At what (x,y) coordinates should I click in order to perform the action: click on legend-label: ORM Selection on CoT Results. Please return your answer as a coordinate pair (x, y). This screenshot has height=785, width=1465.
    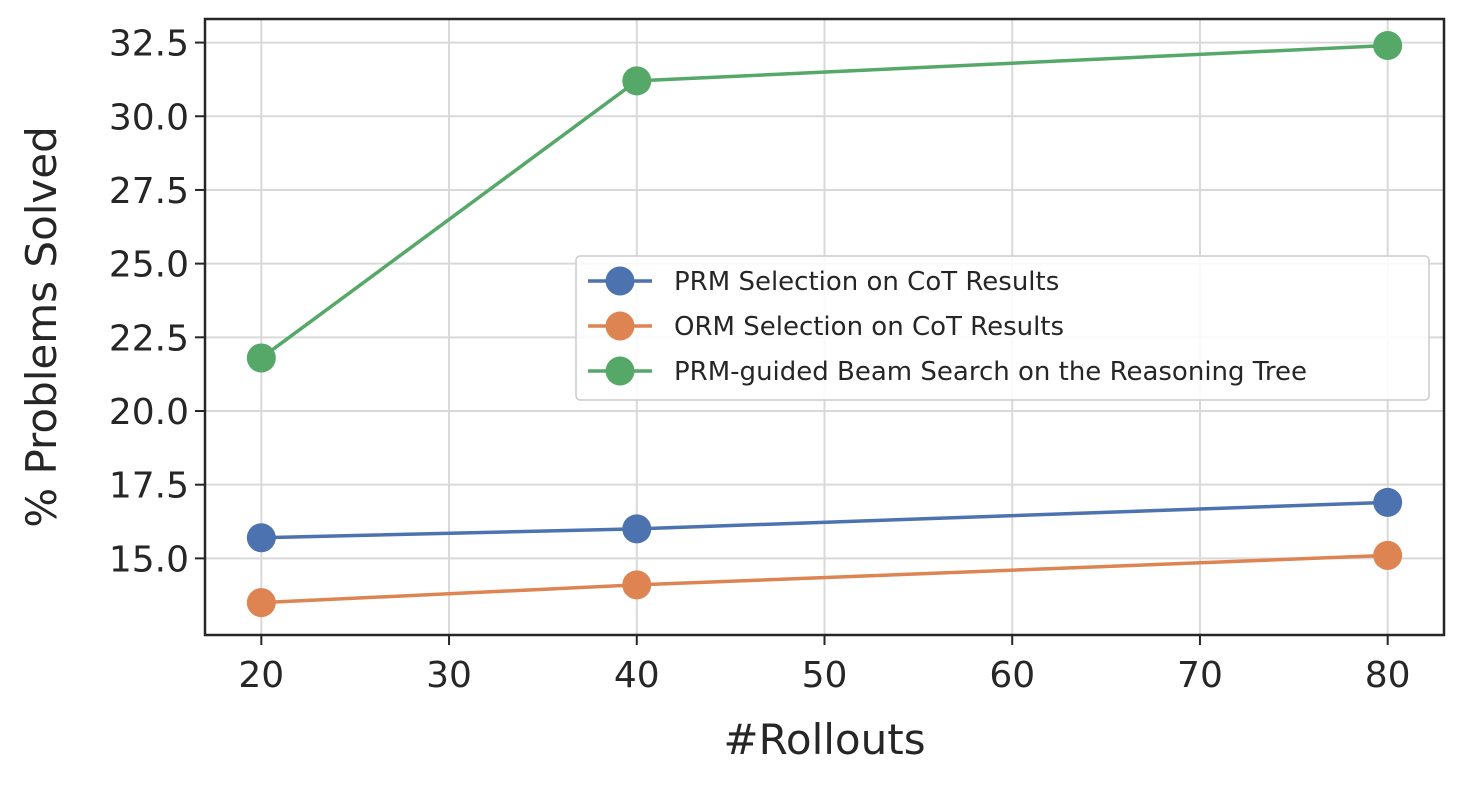
    Looking at the image, I should click on (869, 327).